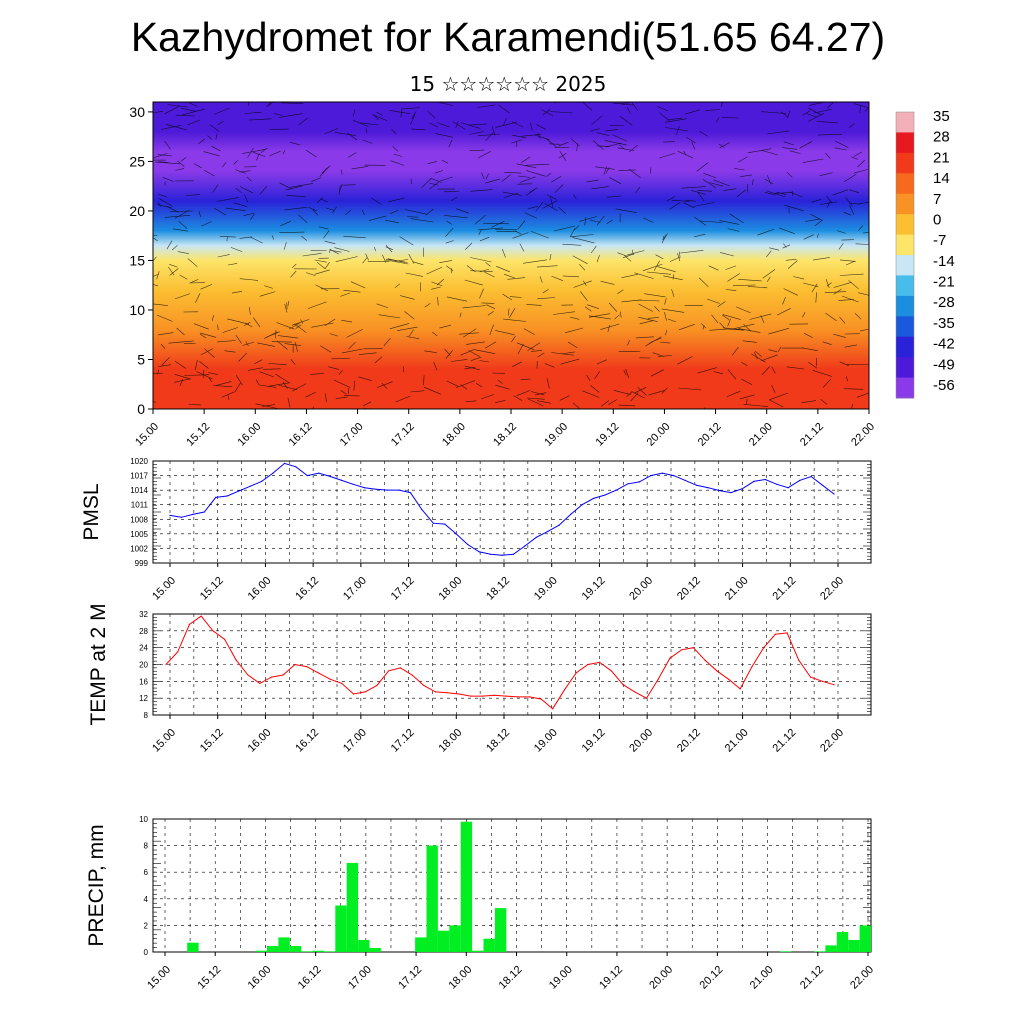  Describe the element at coordinates (460, 978) in the screenshot. I see `x-tick-label: 18.00` at that location.